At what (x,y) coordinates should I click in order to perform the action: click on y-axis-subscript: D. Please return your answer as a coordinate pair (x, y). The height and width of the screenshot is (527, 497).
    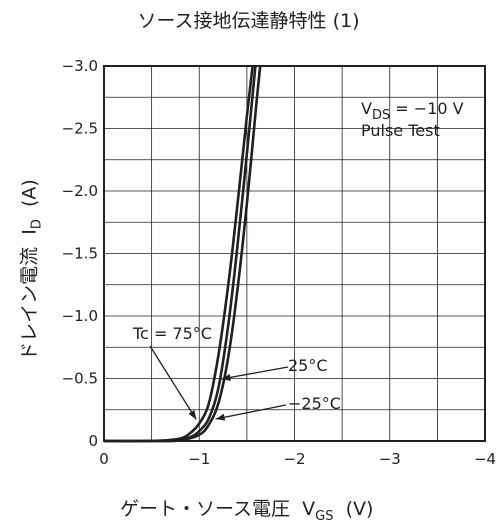
    Looking at the image, I should click on (37, 224).